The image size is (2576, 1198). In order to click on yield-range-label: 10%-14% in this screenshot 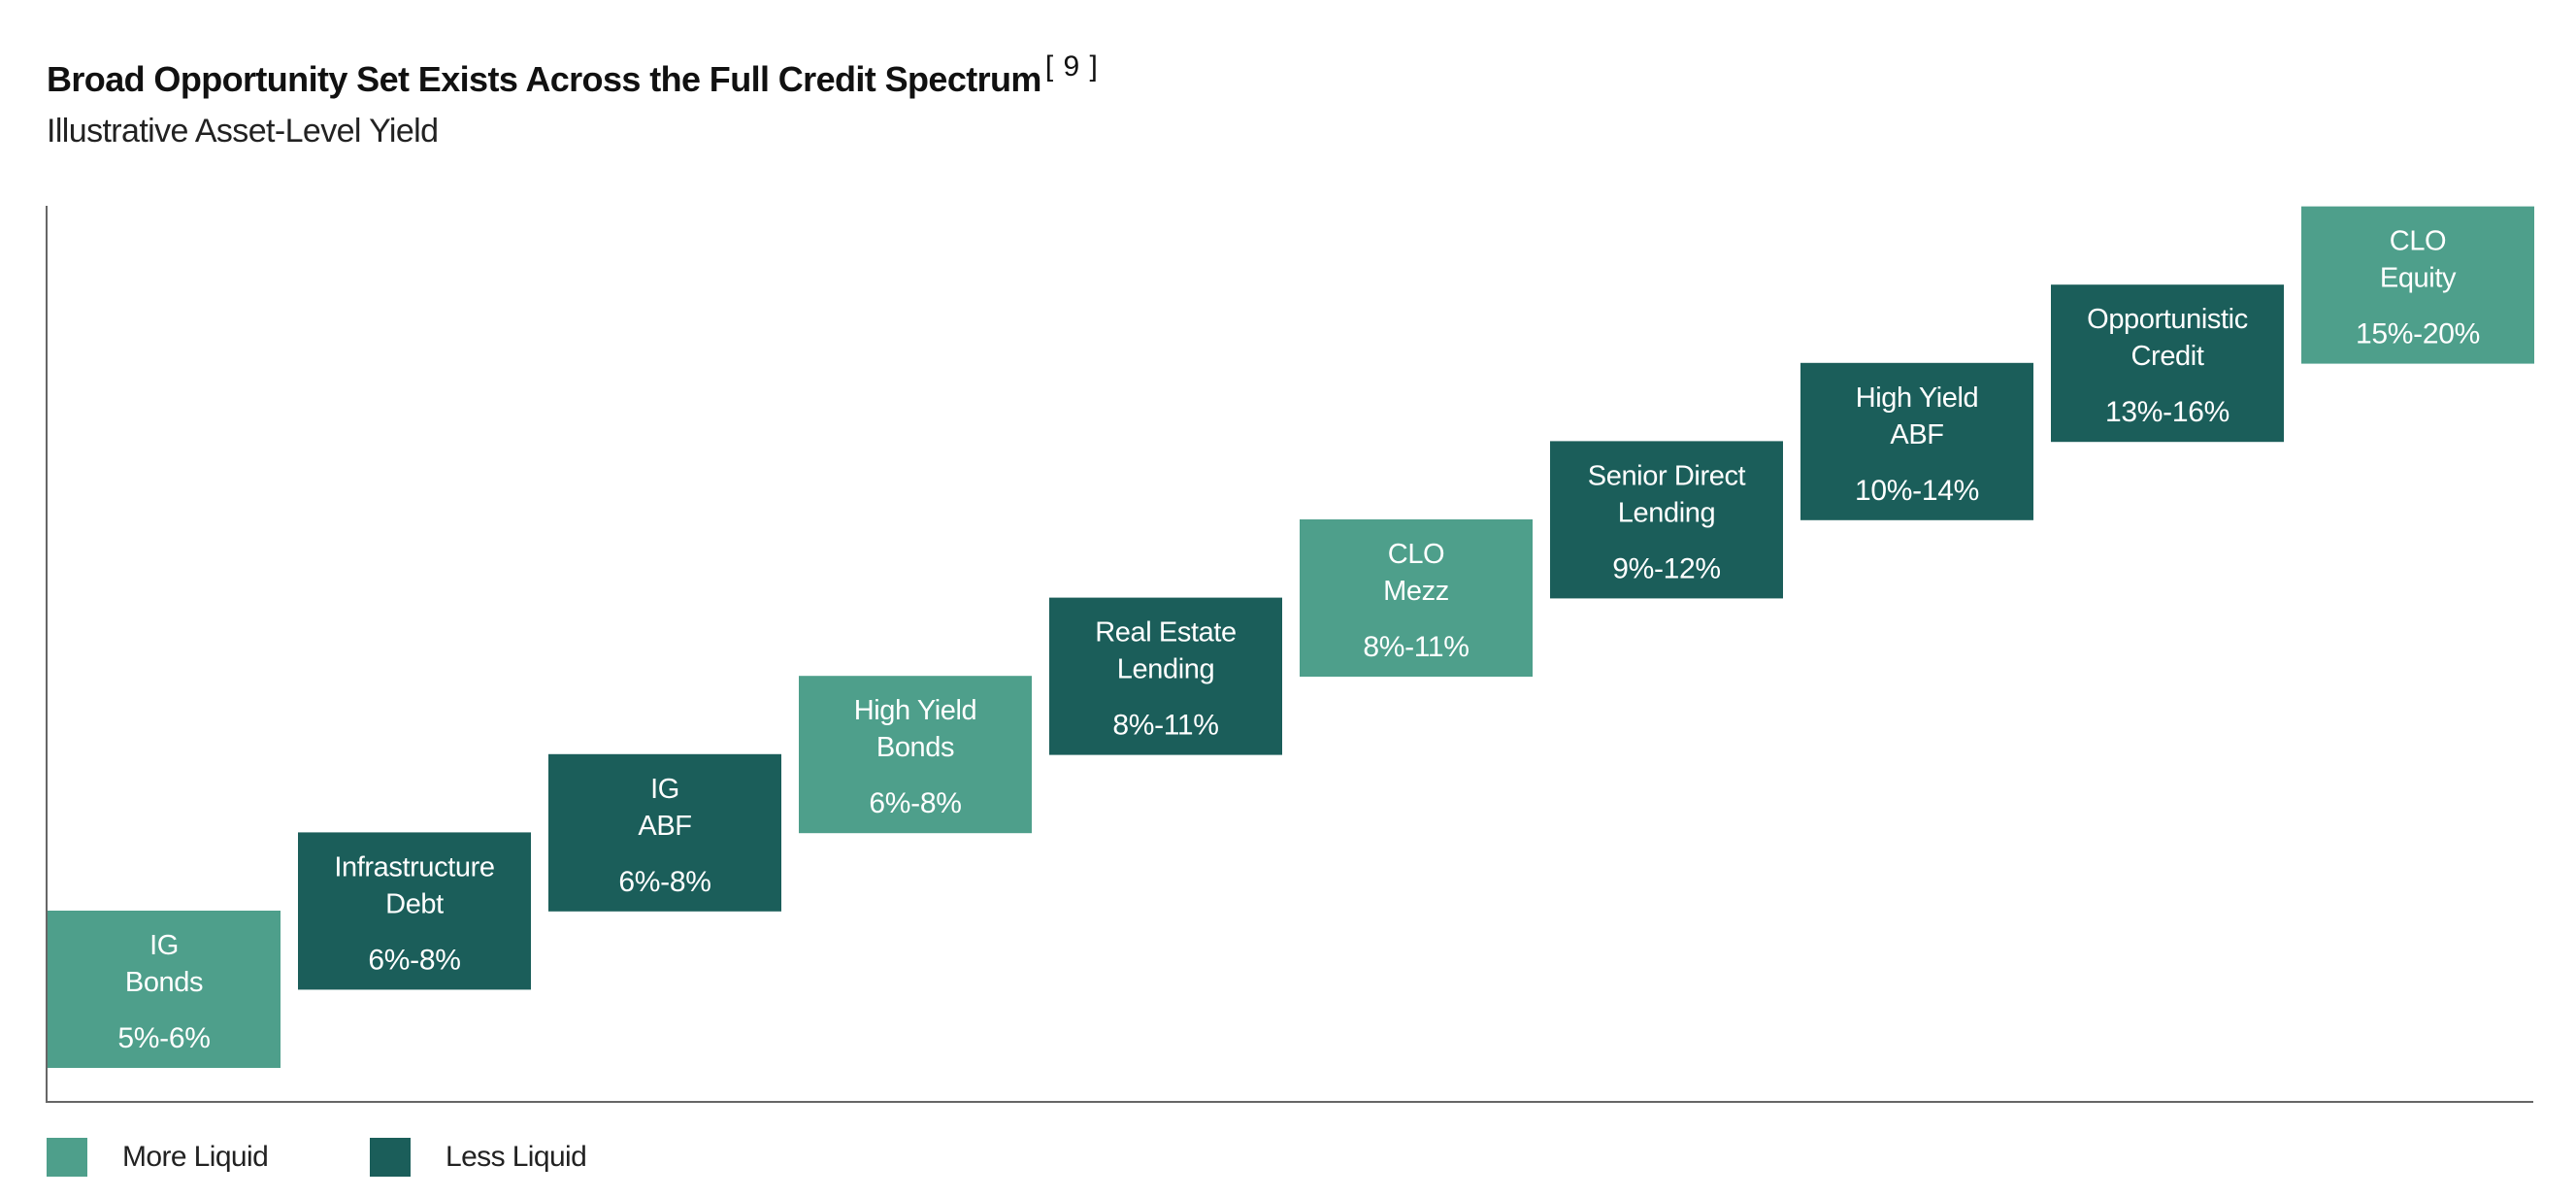, I will do `click(1917, 491)`.